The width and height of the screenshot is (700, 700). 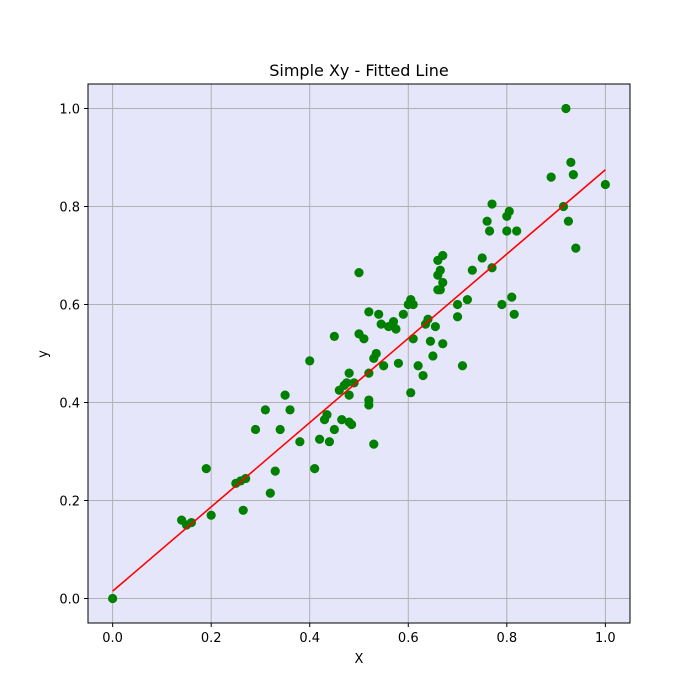 I want to click on y-axis-label: y, so click(x=43, y=354).